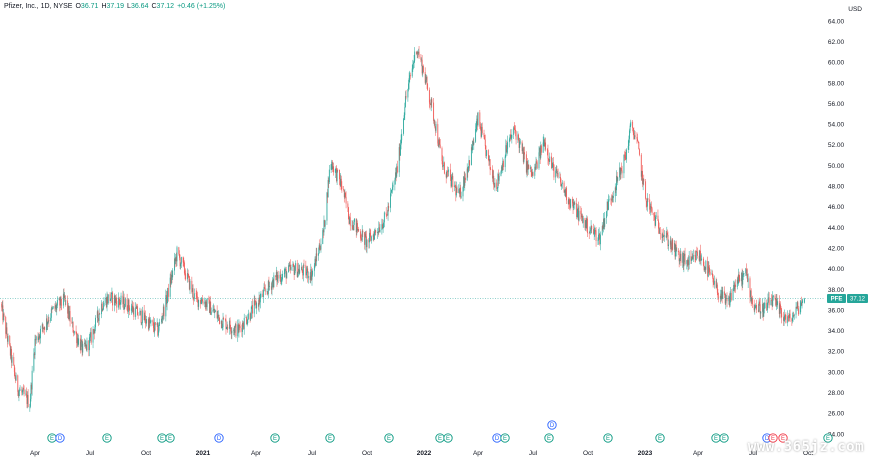 The width and height of the screenshot is (870, 461). What do you see at coordinates (753, 453) in the screenshot?
I see `time-tick-label: Jul` at bounding box center [753, 453].